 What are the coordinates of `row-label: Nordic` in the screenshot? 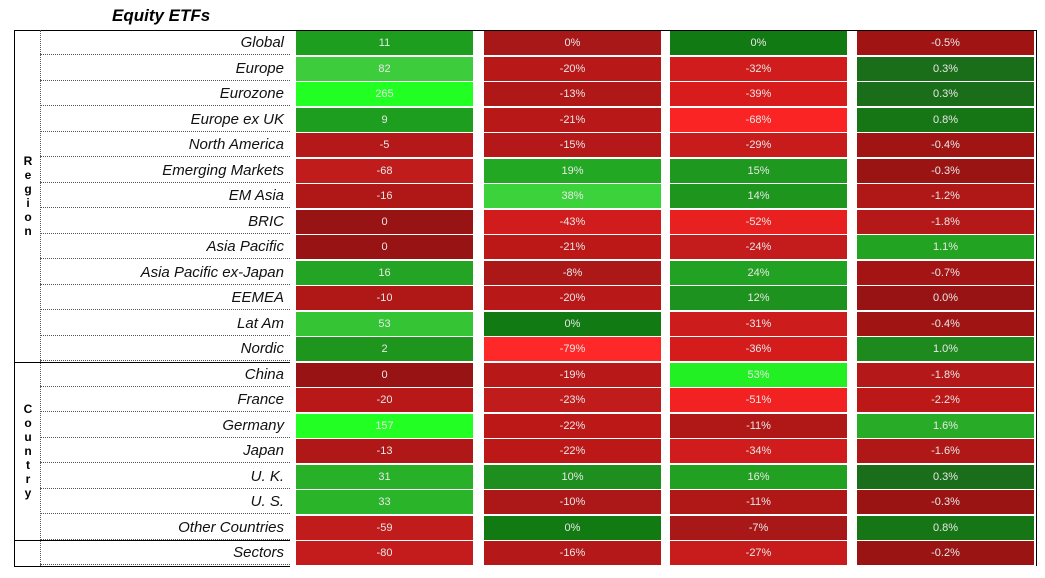 It's located at (165, 348).